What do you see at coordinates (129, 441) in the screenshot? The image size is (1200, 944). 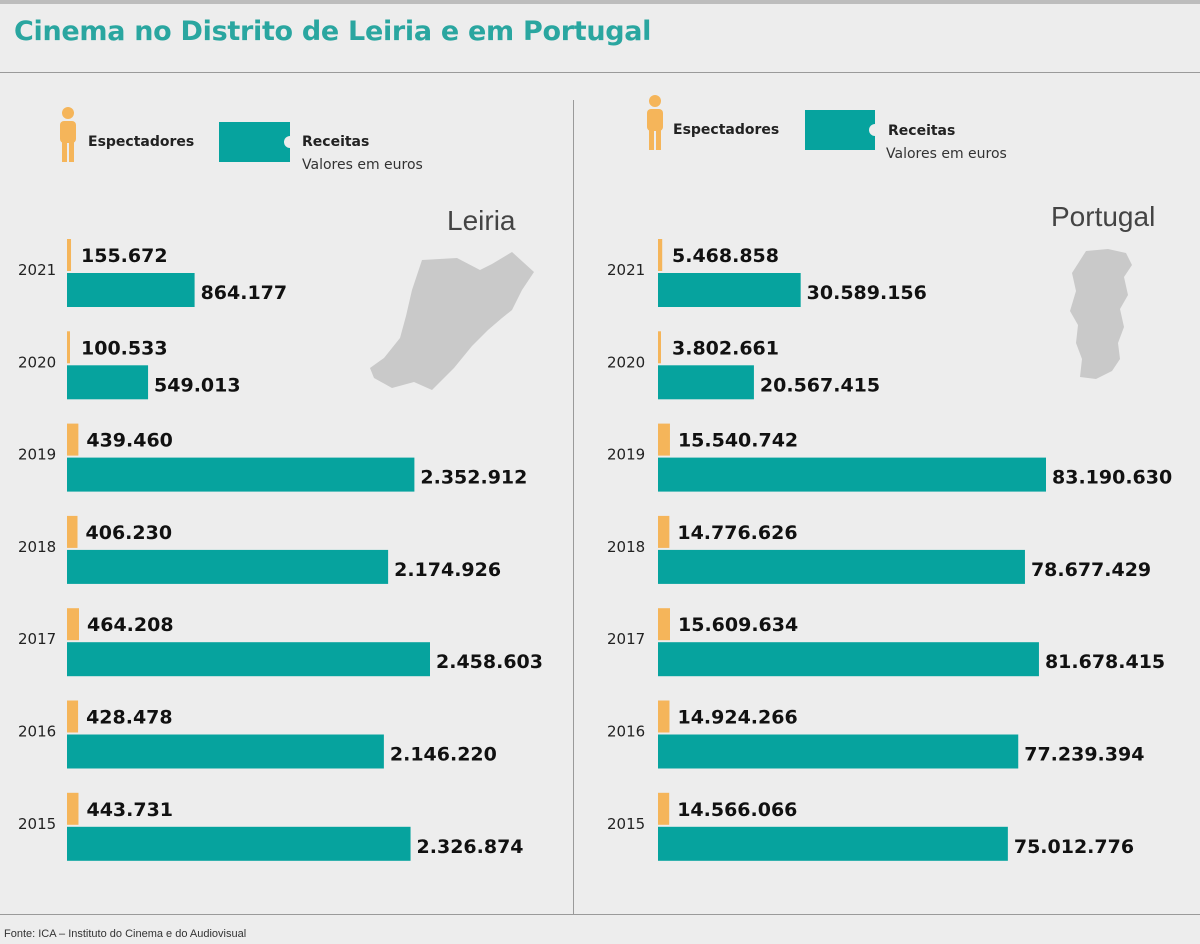 I see `spectators-value-2019: 439.460` at bounding box center [129, 441].